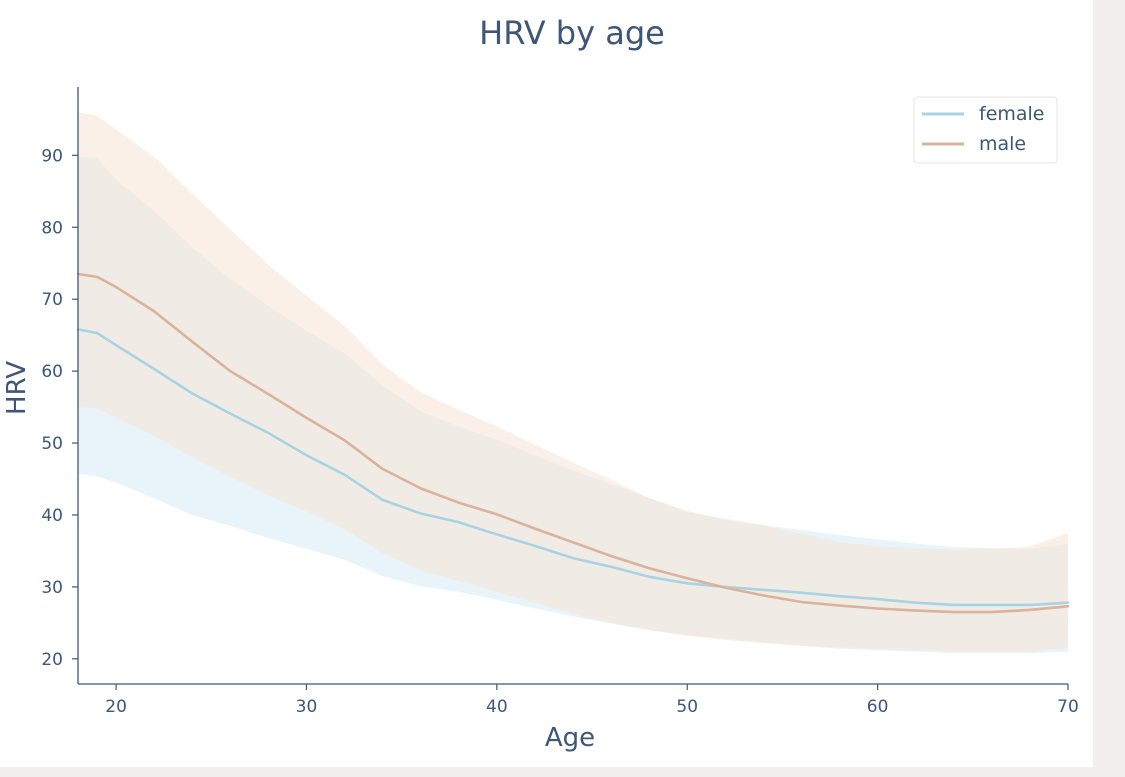 The image size is (1125, 777). I want to click on y-ticks: 20 30 40 50 60 70 80 90, so click(59, 408).